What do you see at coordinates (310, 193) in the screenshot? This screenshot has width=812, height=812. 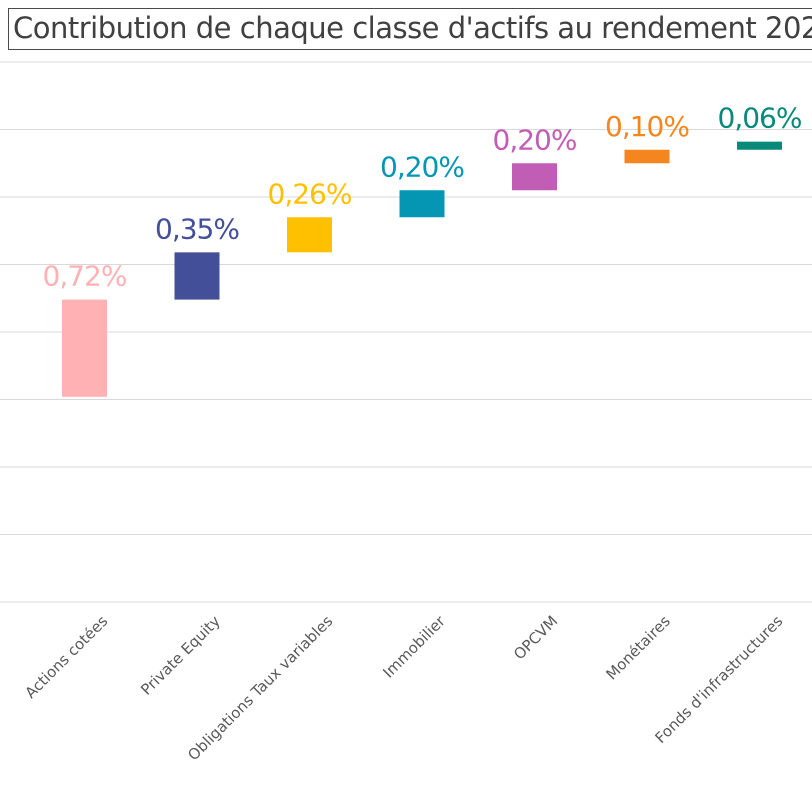 I see `value-label: 0,26%` at bounding box center [310, 193].